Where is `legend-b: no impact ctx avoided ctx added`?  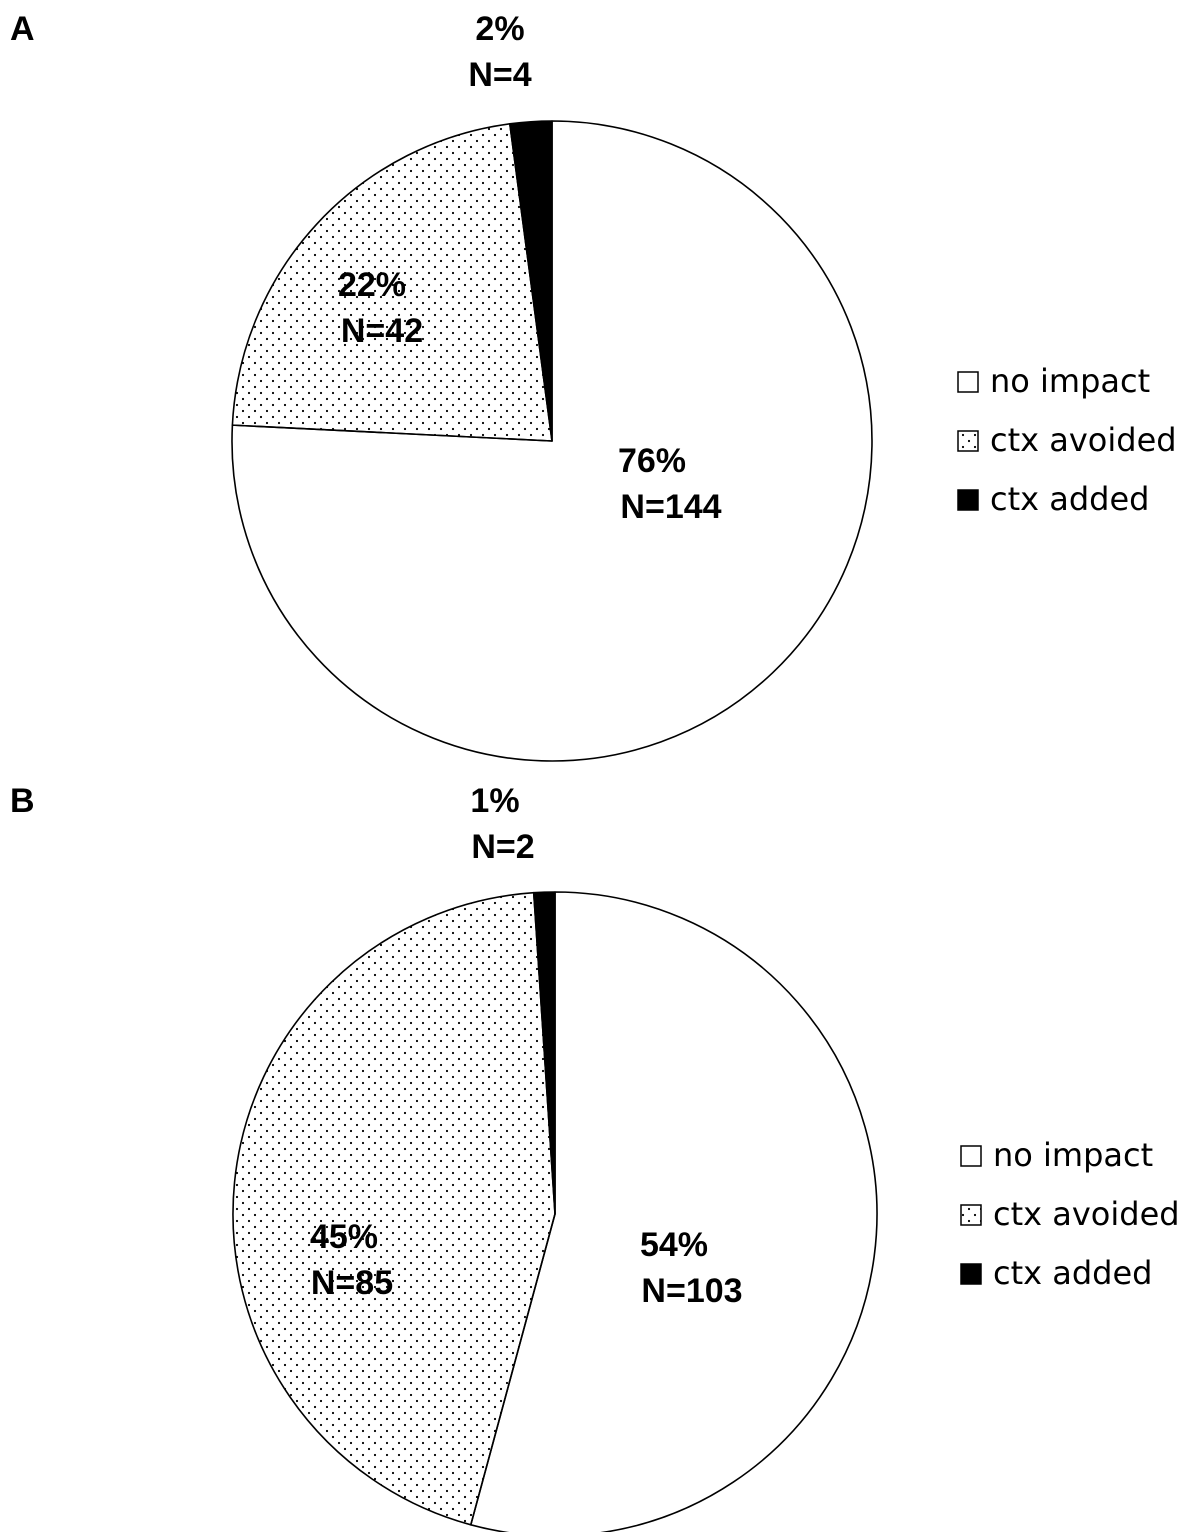 legend-b: no impact ctx avoided ctx added is located at coordinates (1070, 1214).